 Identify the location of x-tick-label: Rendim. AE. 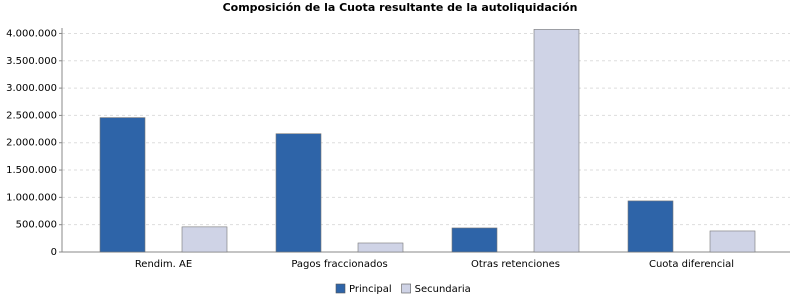
(163, 264).